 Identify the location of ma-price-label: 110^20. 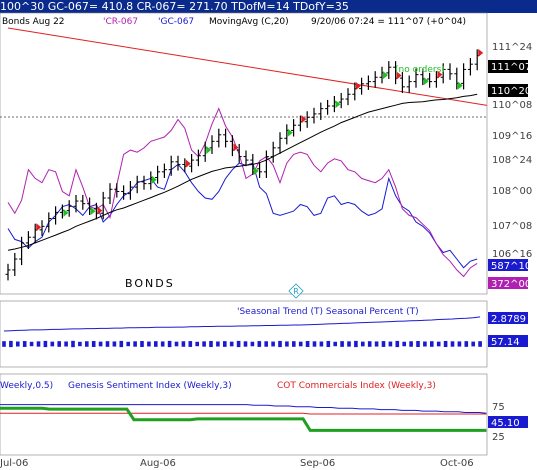
(511, 91).